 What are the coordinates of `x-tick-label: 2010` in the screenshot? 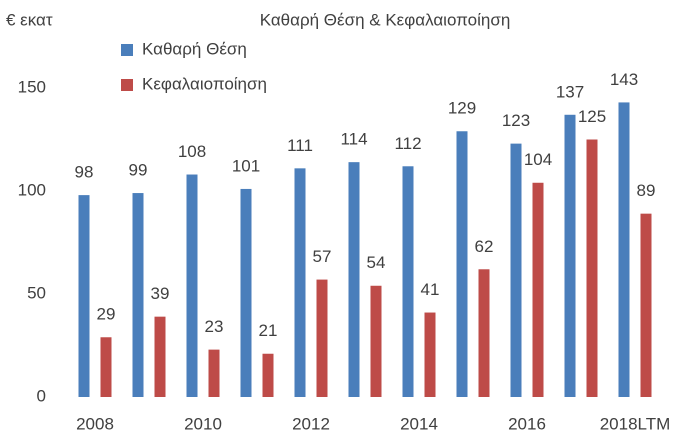 It's located at (203, 423).